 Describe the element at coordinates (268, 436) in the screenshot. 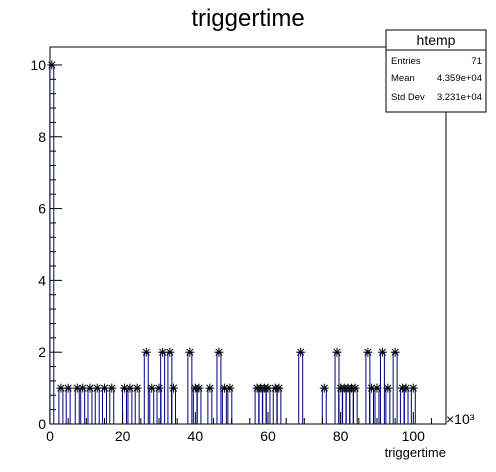

I see `x-tick-label: 60` at that location.